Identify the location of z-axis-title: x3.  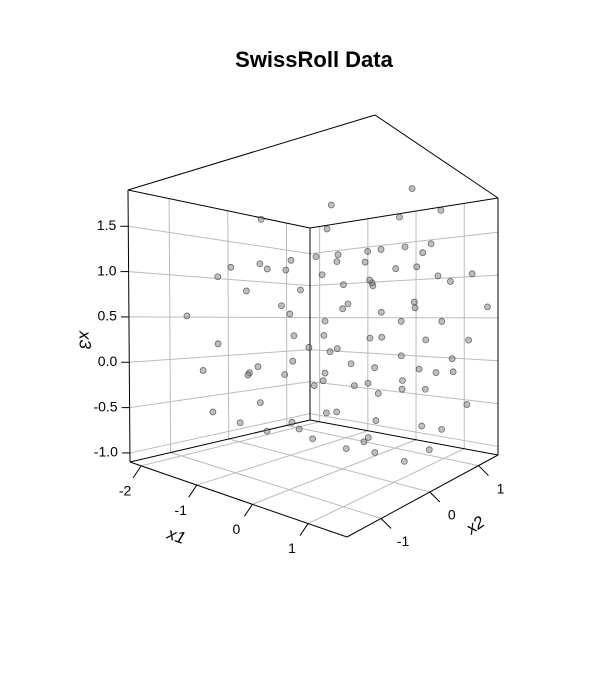
(85, 340).